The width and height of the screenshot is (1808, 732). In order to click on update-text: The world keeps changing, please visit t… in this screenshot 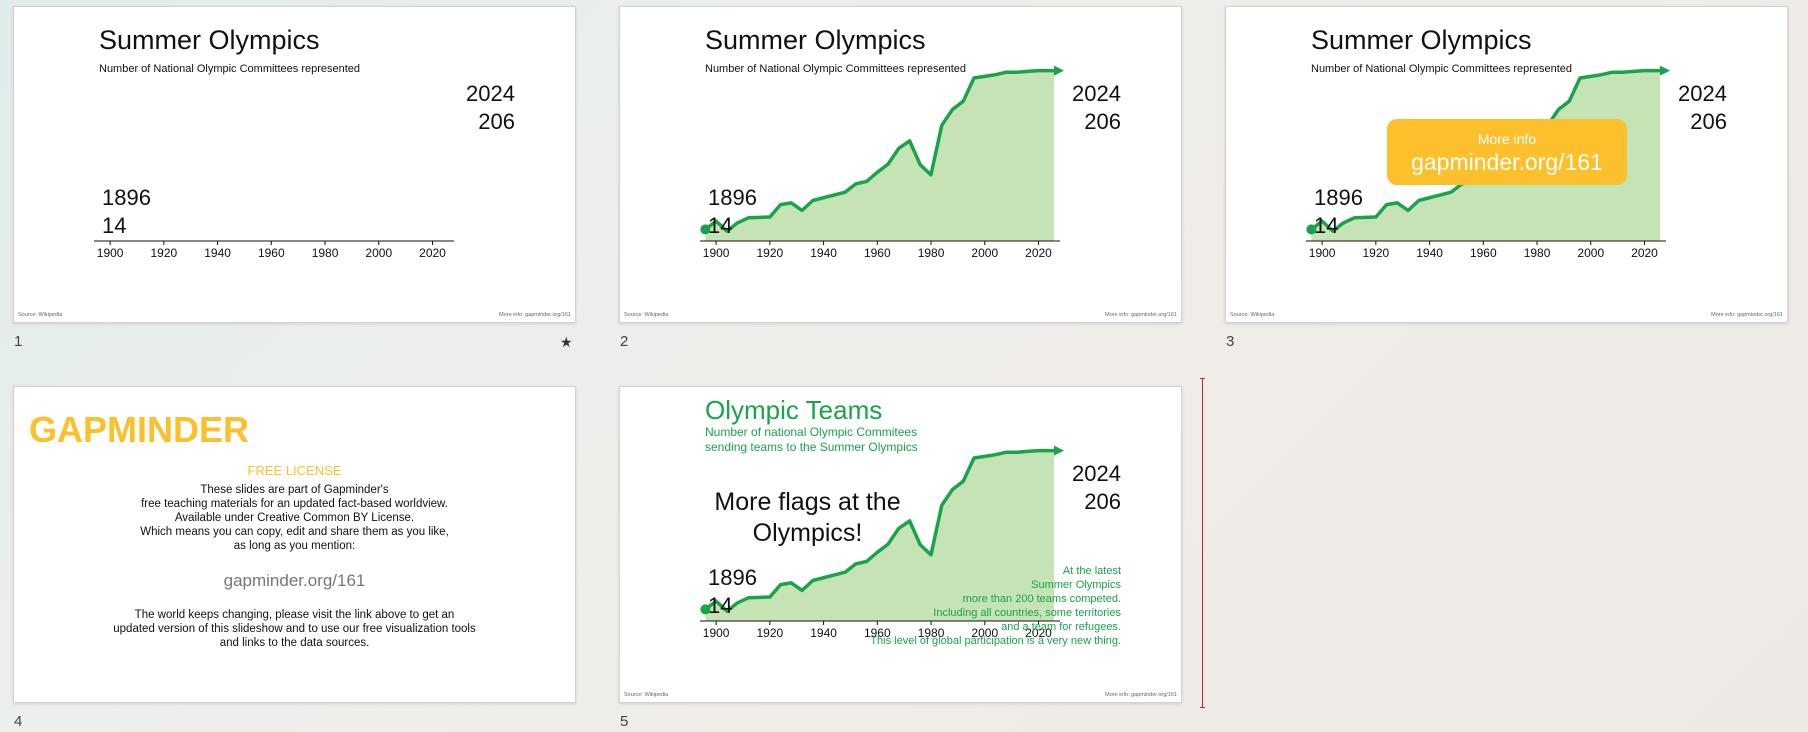, I will do `click(294, 629)`.